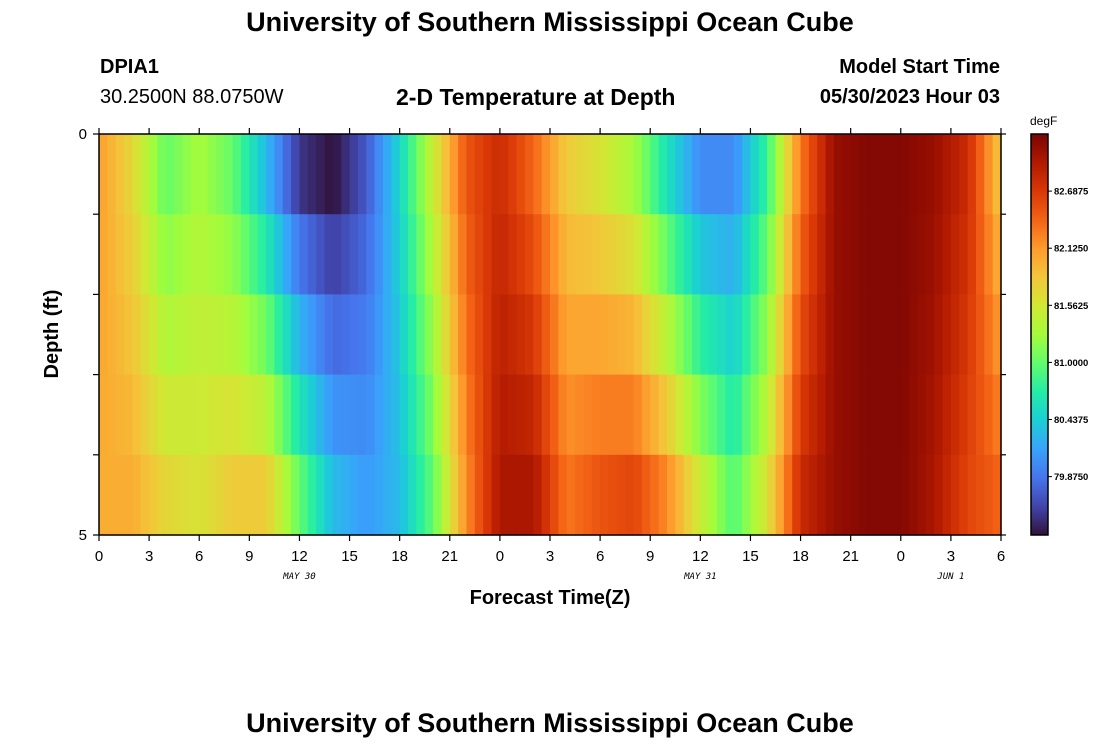 The height and width of the screenshot is (750, 1100). I want to click on x-tick-label: 12, so click(700, 556).